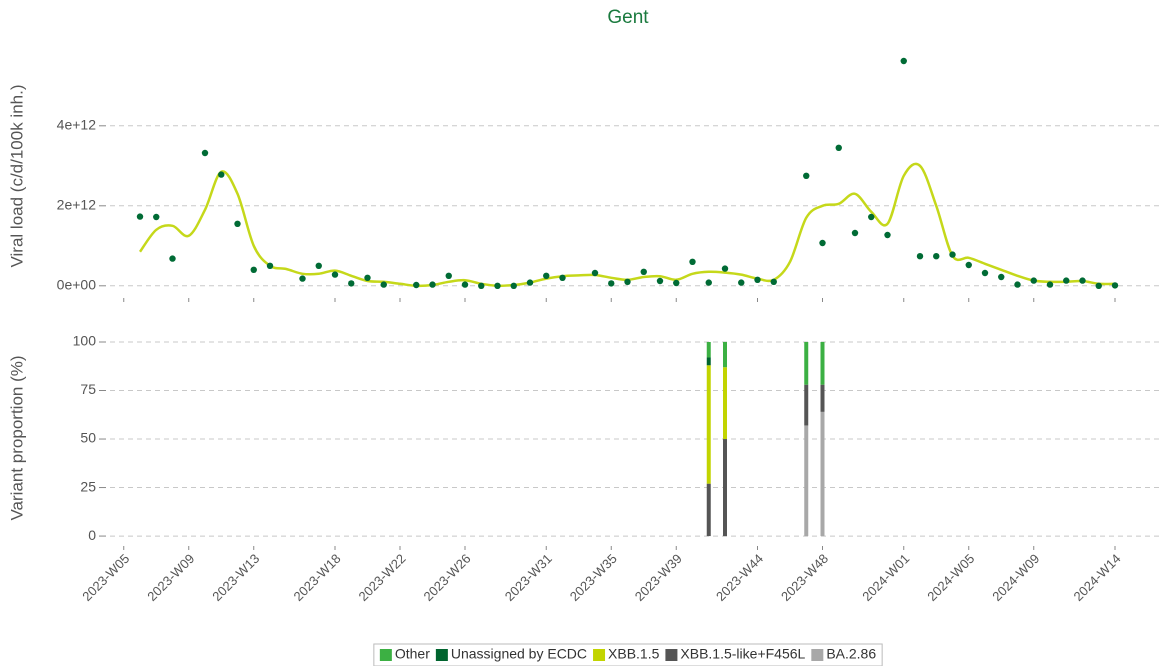 This screenshot has height=666, width=1164. What do you see at coordinates (634, 654) in the screenshot?
I see `legend-label: XBB.1.5` at bounding box center [634, 654].